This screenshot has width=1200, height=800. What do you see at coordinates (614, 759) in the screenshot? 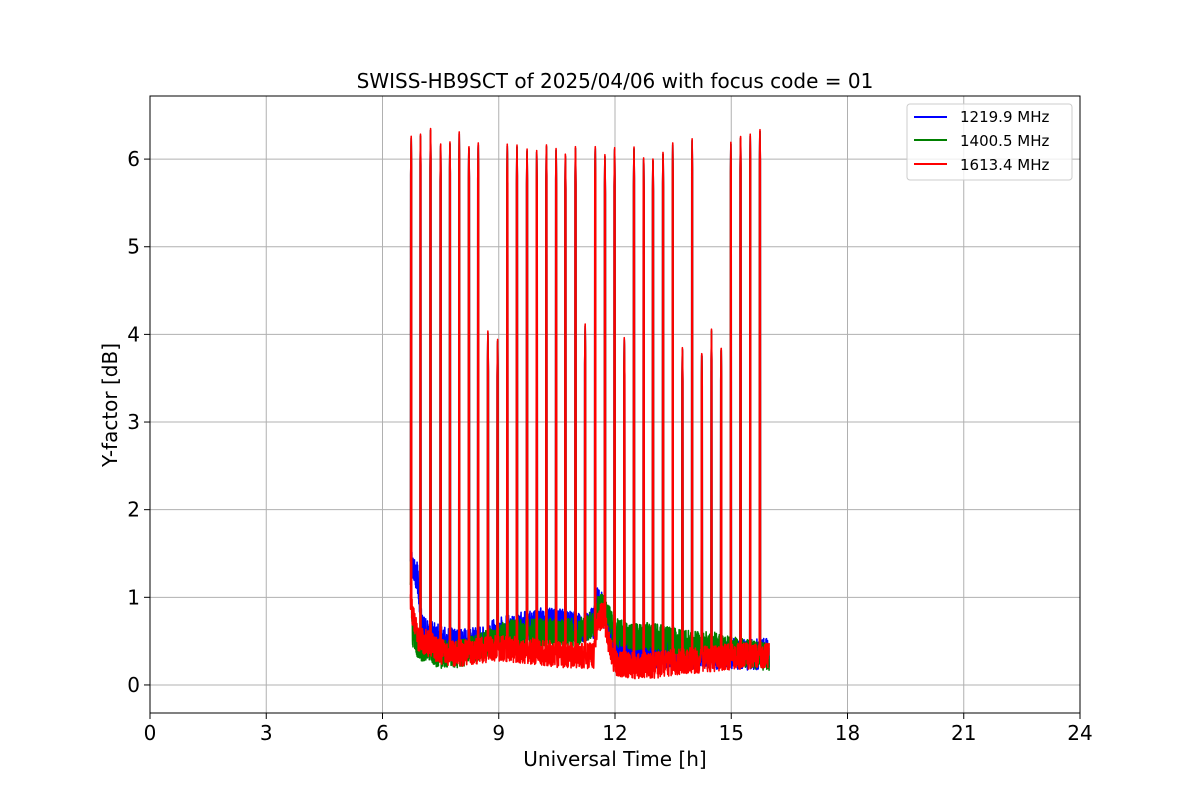
I see `x-axis-label: Universal Time [h]` at bounding box center [614, 759].